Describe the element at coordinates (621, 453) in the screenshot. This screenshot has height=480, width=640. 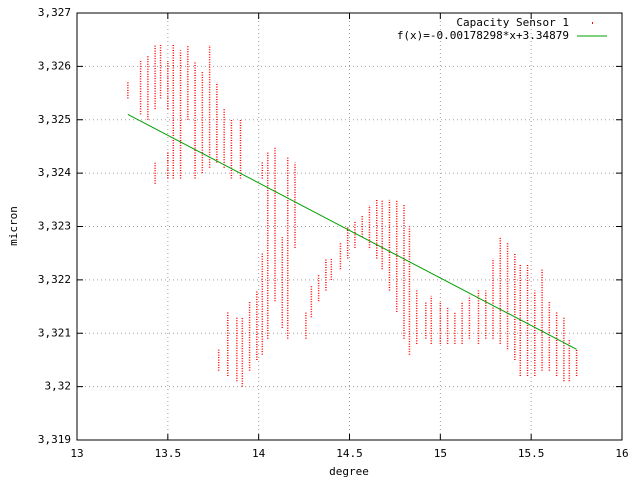
I see `x-tick-label: 16` at that location.